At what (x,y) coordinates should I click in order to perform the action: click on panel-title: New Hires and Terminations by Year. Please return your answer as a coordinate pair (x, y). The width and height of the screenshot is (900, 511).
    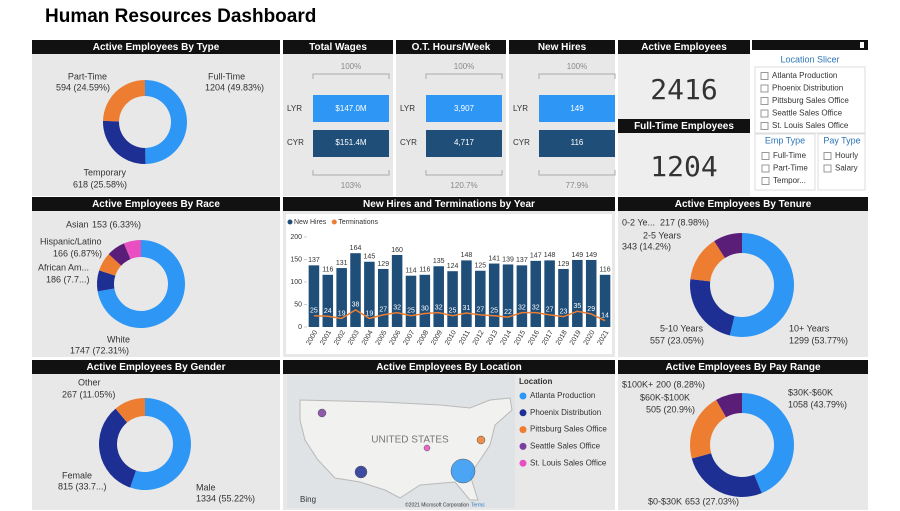
    Looking at the image, I should click on (449, 204).